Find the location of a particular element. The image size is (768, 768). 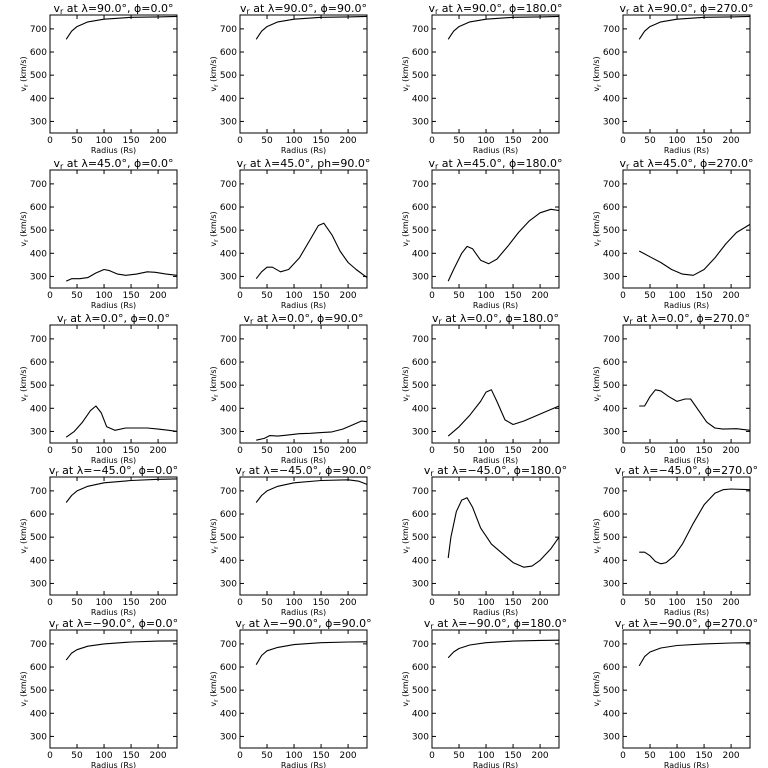

plot-title: vr at λ=−90.0°, ϕ=0.0° is located at coordinates (113, 624).